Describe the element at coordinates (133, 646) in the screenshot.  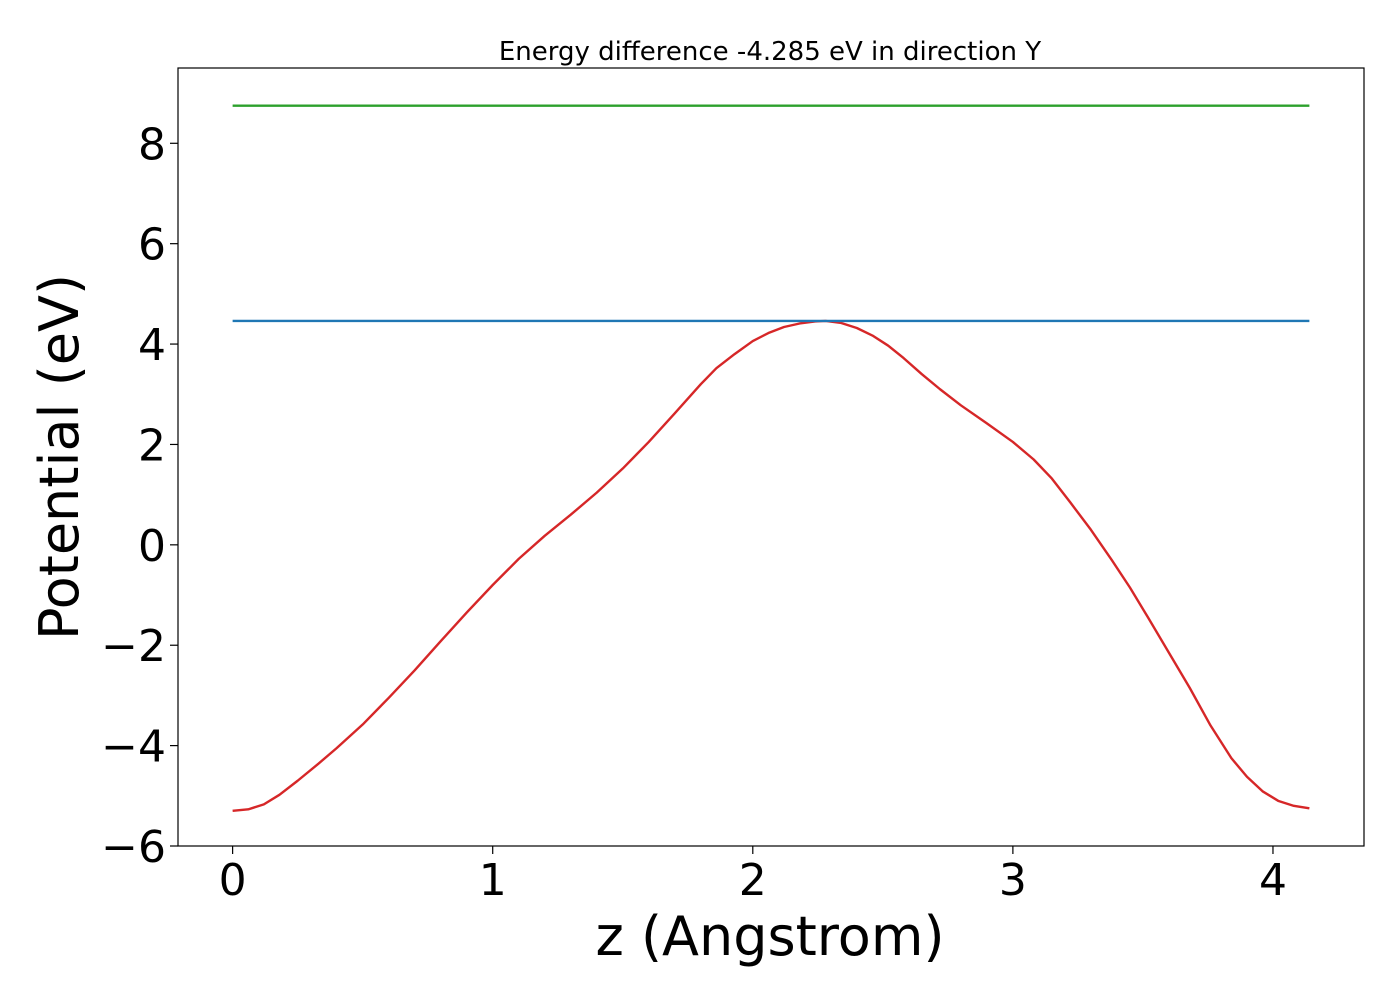
I see `y-tick-label: −2` at that location.